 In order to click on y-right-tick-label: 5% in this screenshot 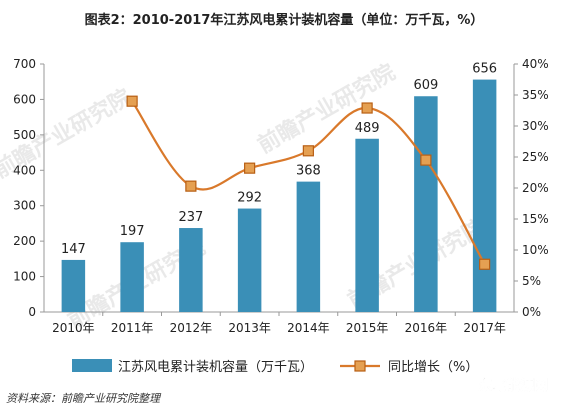, I will do `click(531, 281)`.